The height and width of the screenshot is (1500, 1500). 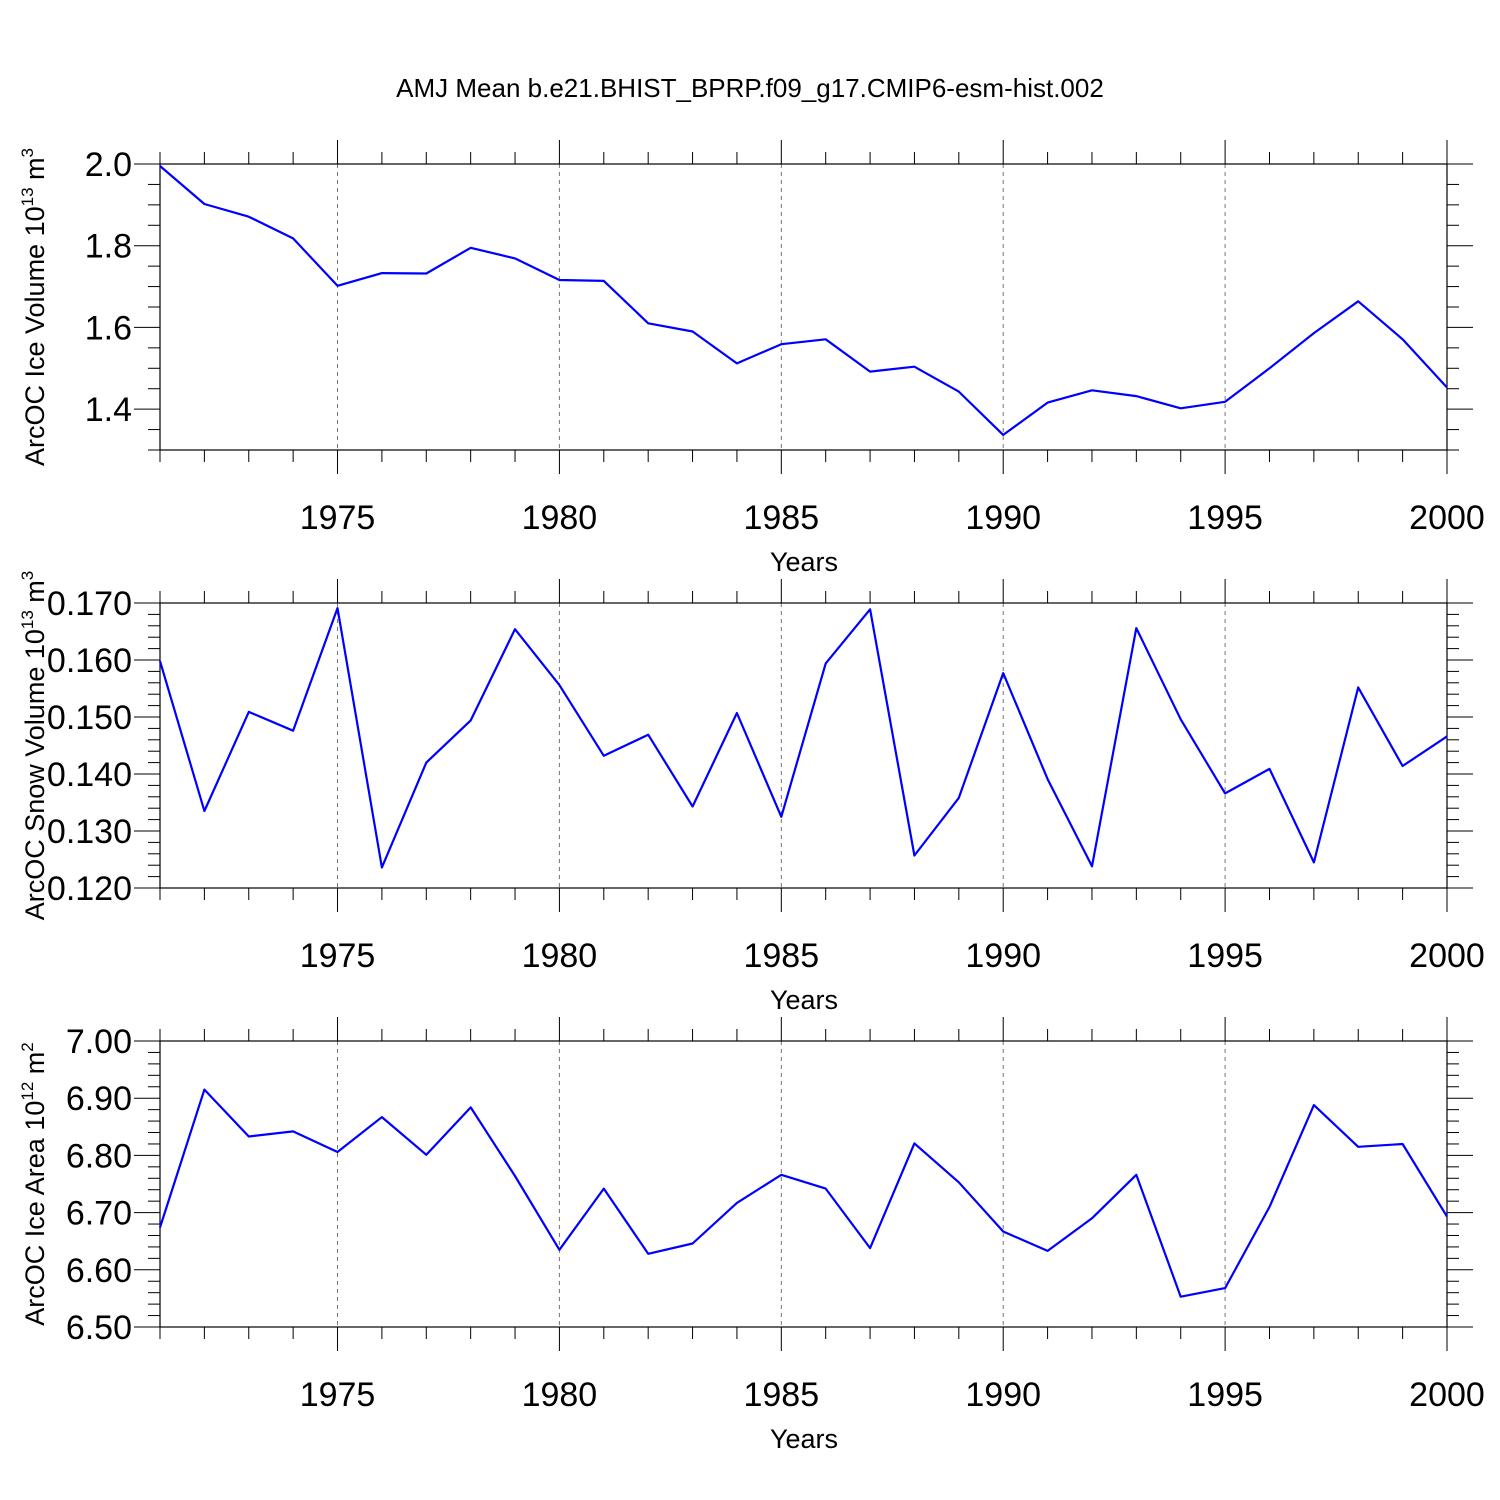 What do you see at coordinates (89, 661) in the screenshot?
I see `y-tick-label: 0.160` at bounding box center [89, 661].